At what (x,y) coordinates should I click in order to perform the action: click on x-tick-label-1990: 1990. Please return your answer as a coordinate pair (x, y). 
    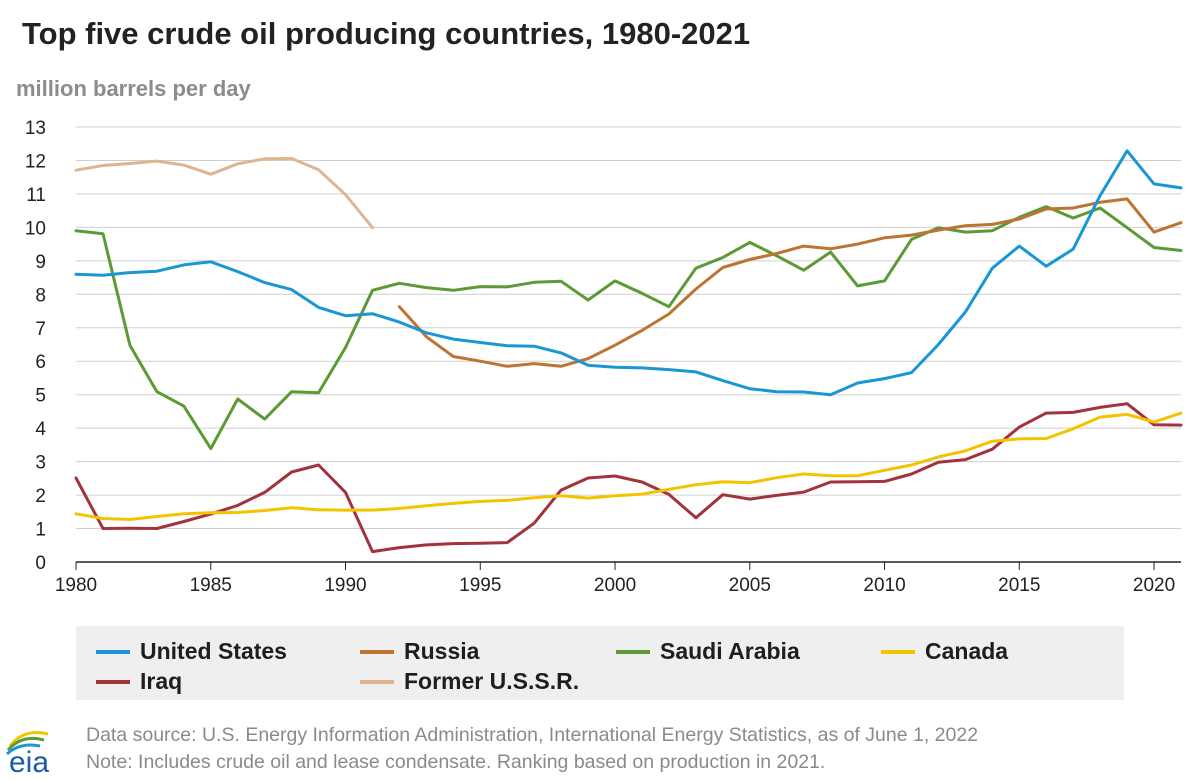
    Looking at the image, I should click on (345, 585).